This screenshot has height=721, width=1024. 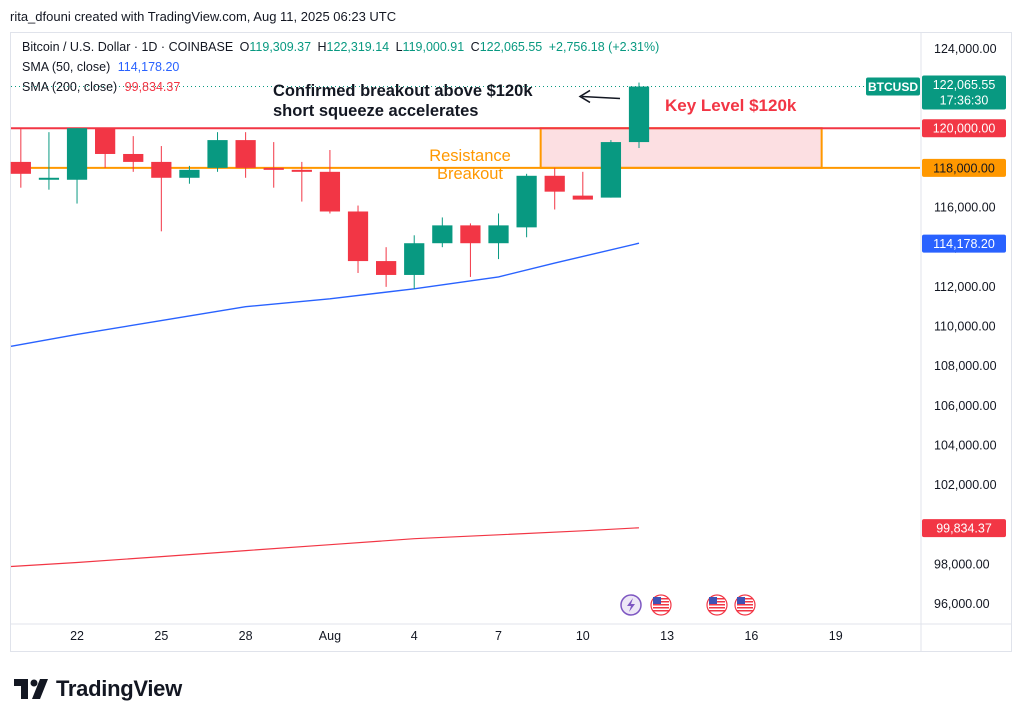 I want to click on annotation-arrow-line, so click(x=601, y=97).